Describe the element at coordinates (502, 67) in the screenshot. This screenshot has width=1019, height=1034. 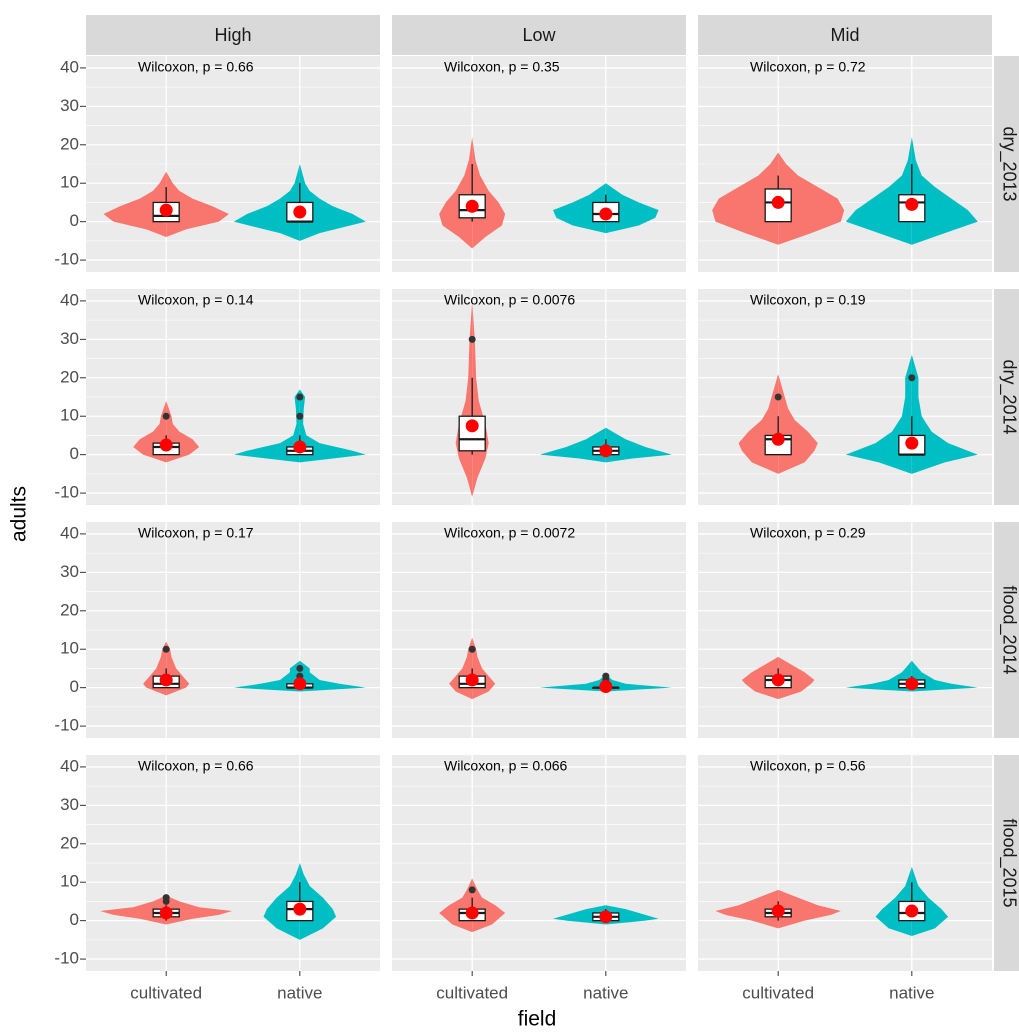
I see `annotation: Wilcoxon, p = 0.35` at that location.